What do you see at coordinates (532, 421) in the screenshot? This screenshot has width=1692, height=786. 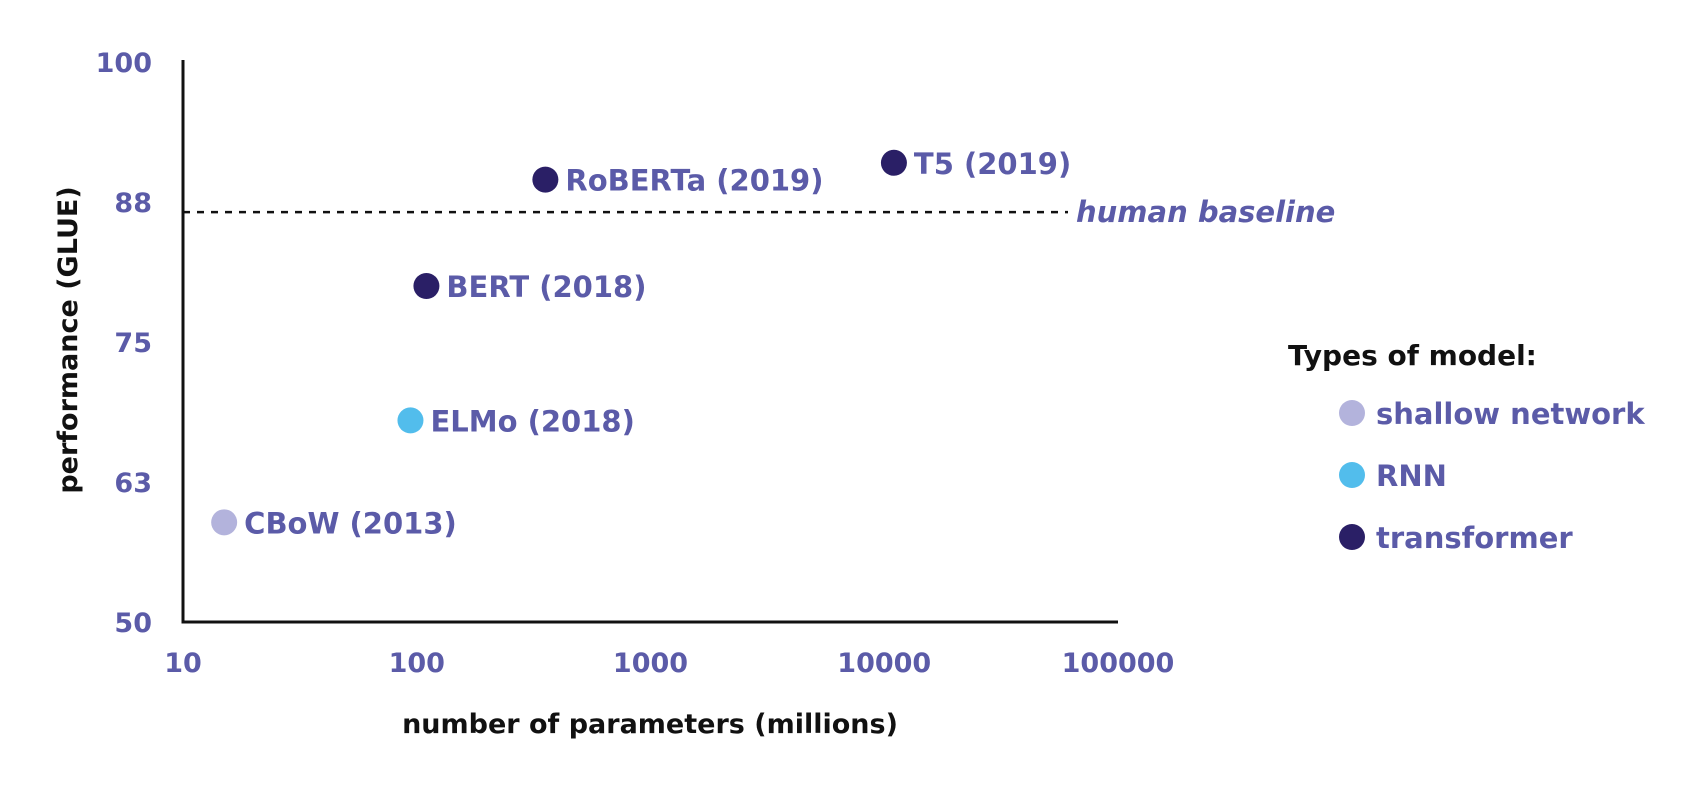 I see `data-point-label: ELMo (2018)` at bounding box center [532, 421].